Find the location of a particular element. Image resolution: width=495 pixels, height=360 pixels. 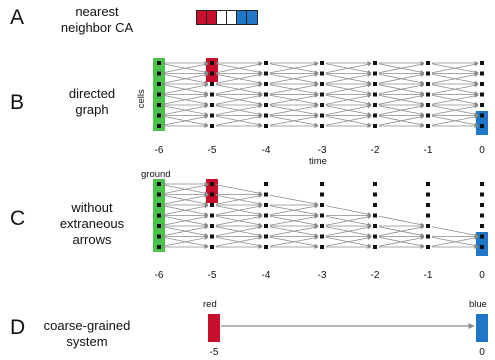

caption-c-line-3: arrows is located at coordinates (92, 239).